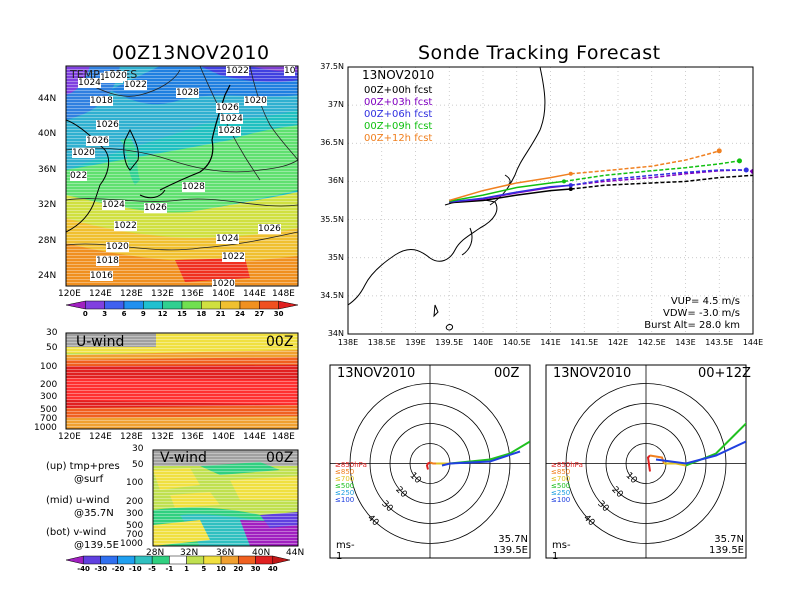 This screenshot has width=792, height=612. I want to click on y-tick: 36.5N, so click(332, 143).